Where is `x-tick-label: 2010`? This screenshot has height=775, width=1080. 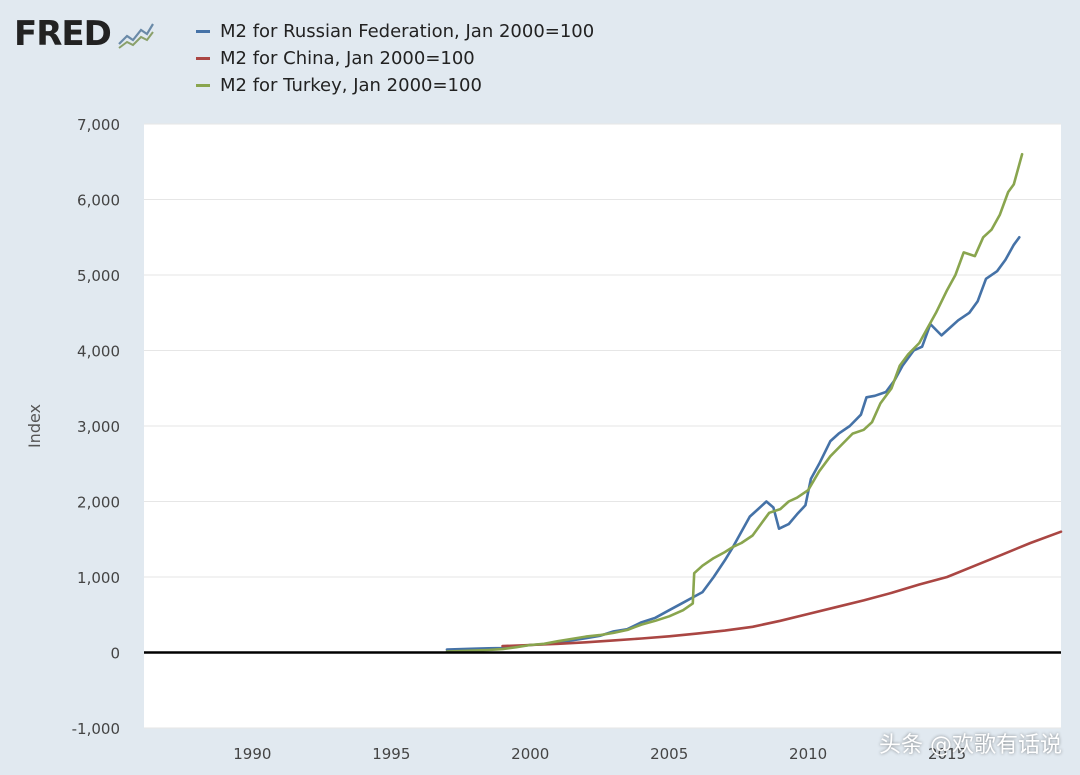
x-tick-label: 2010 is located at coordinates (808, 754).